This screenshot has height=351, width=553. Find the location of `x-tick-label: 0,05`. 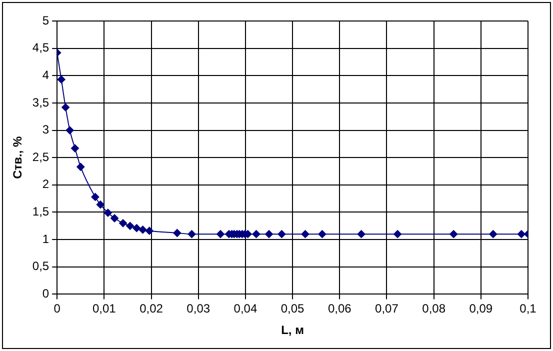

x-tick-label: 0,05 is located at coordinates (292, 309).